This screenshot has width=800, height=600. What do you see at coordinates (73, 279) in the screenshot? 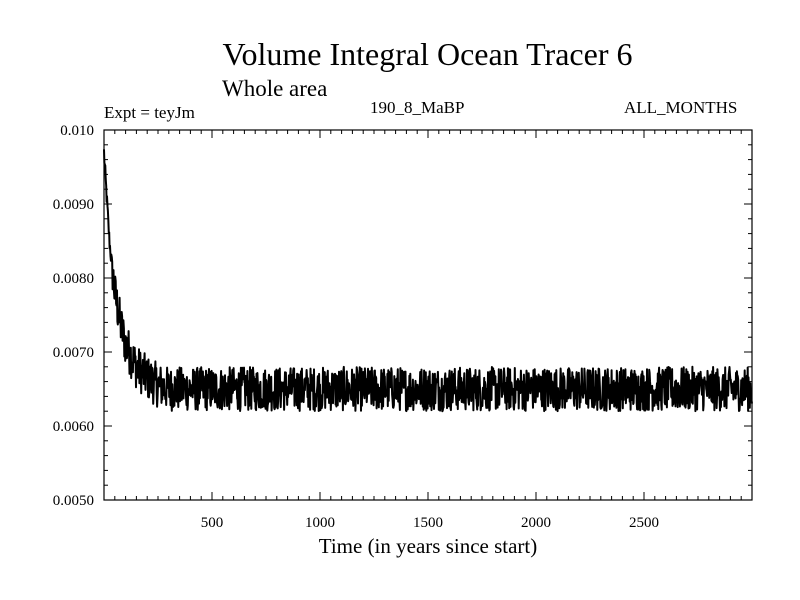
I see `y-tick-label: 0.0080` at bounding box center [73, 279].